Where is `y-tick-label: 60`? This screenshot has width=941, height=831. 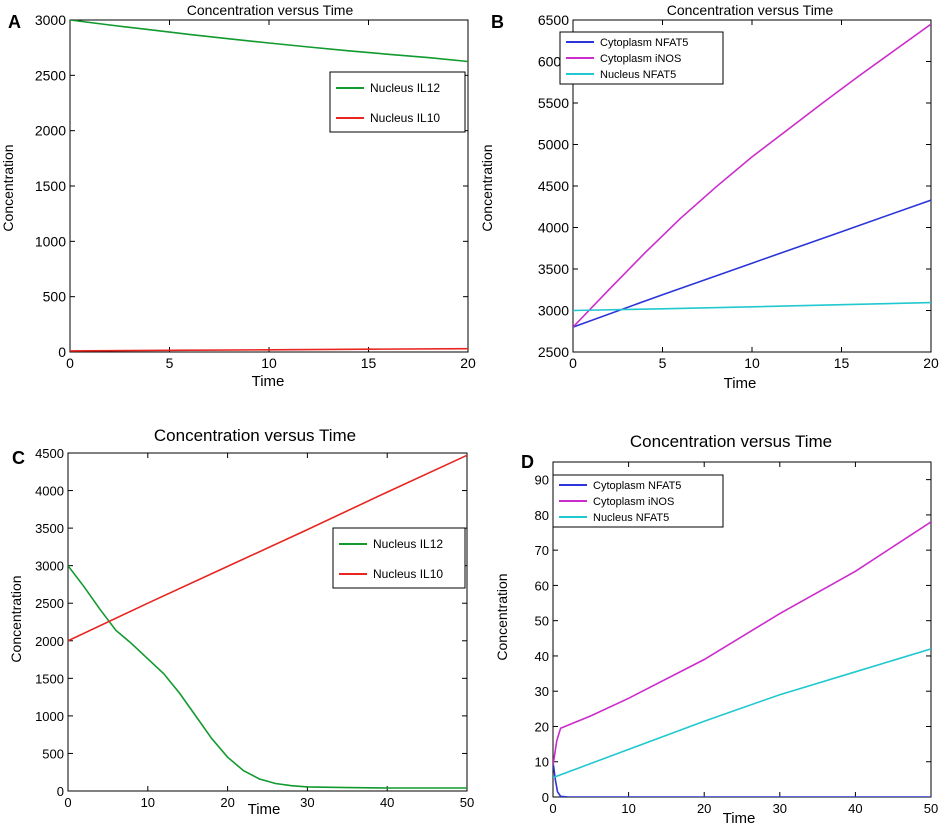 y-tick-label: 60 is located at coordinates (542, 585).